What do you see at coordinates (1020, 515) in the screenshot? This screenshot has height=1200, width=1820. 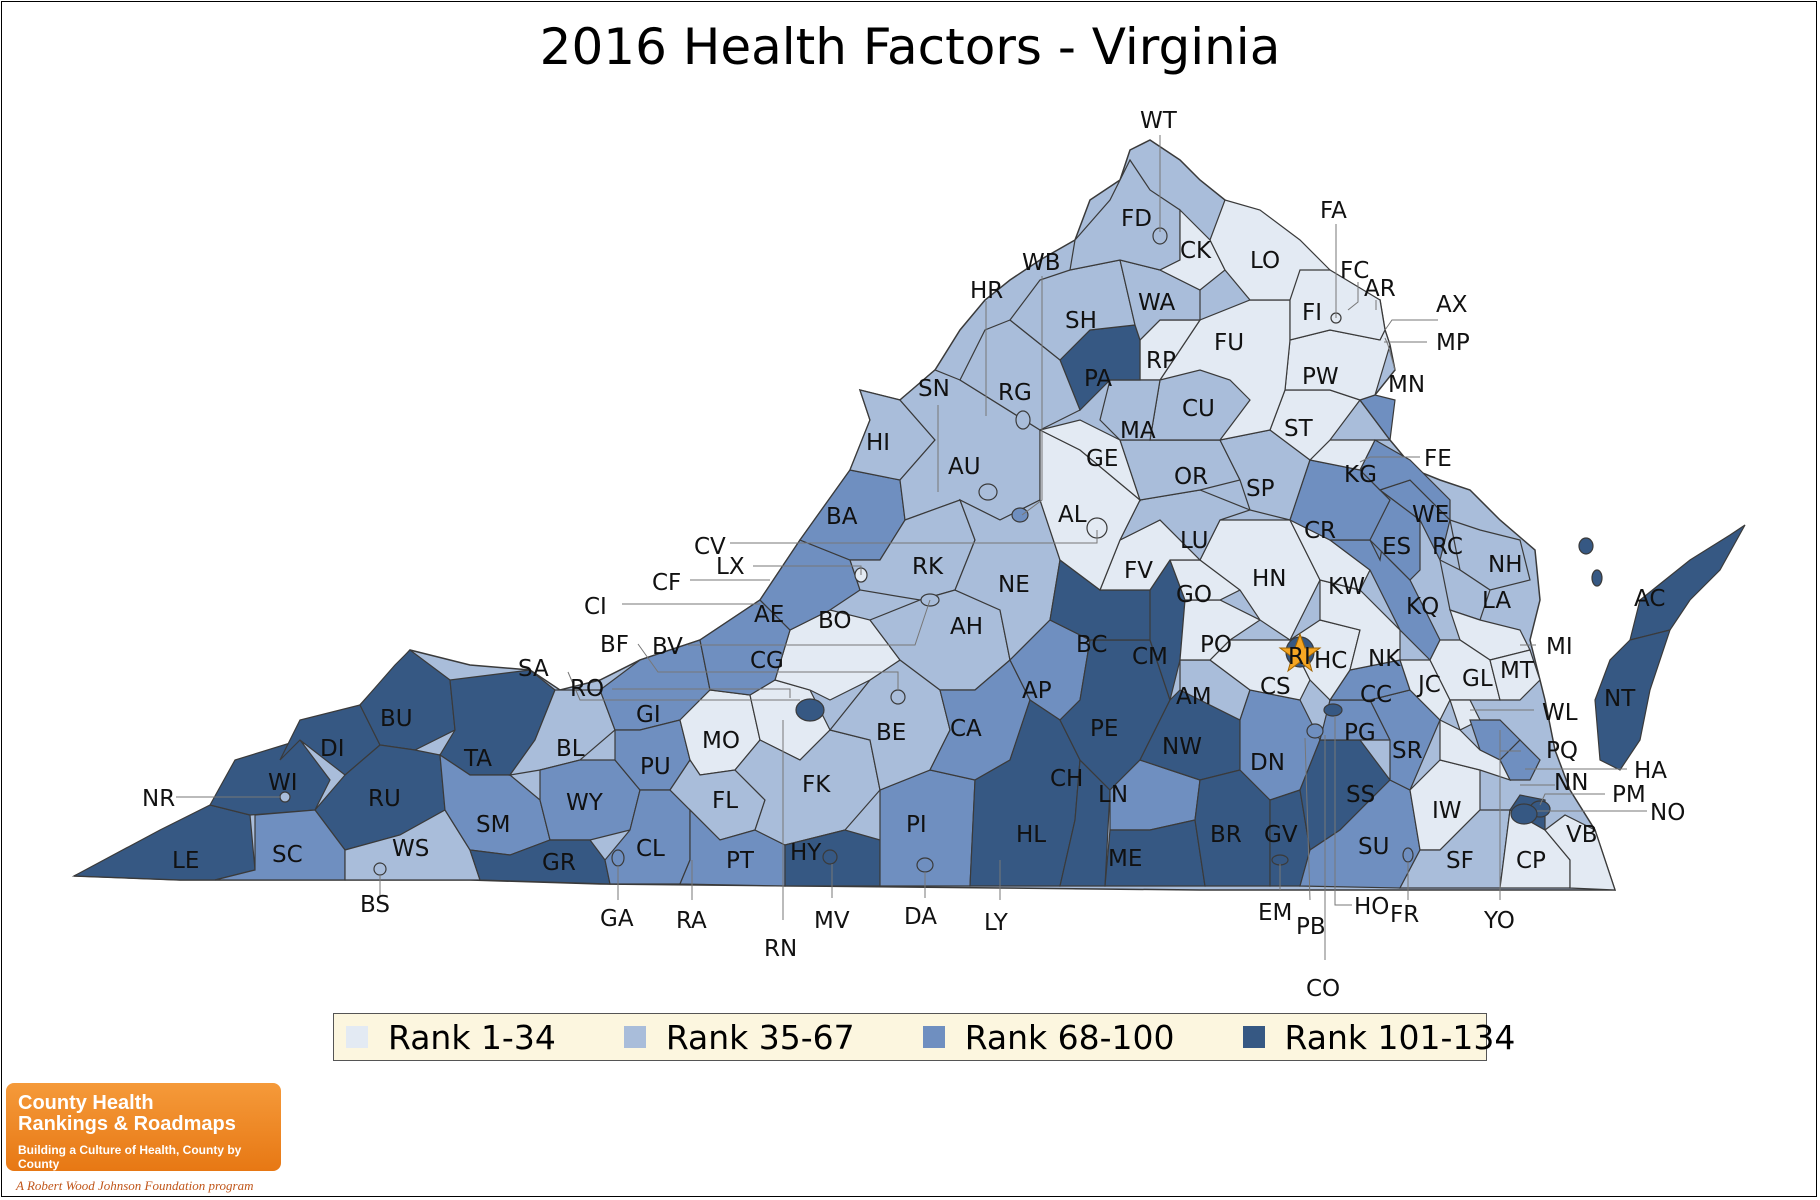 I see `city-WB` at bounding box center [1020, 515].